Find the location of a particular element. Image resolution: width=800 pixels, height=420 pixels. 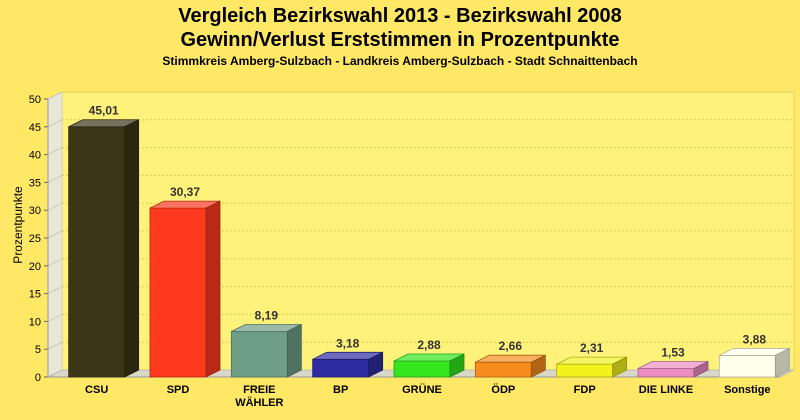

x-tick-label: WÄHLER is located at coordinates (259, 402).